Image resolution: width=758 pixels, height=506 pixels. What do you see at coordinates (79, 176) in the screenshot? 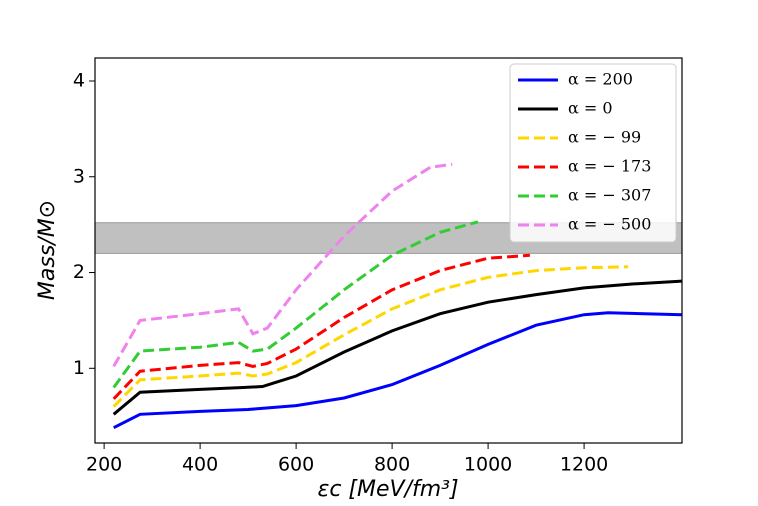
I see `y-tick-label: 3` at bounding box center [79, 176].